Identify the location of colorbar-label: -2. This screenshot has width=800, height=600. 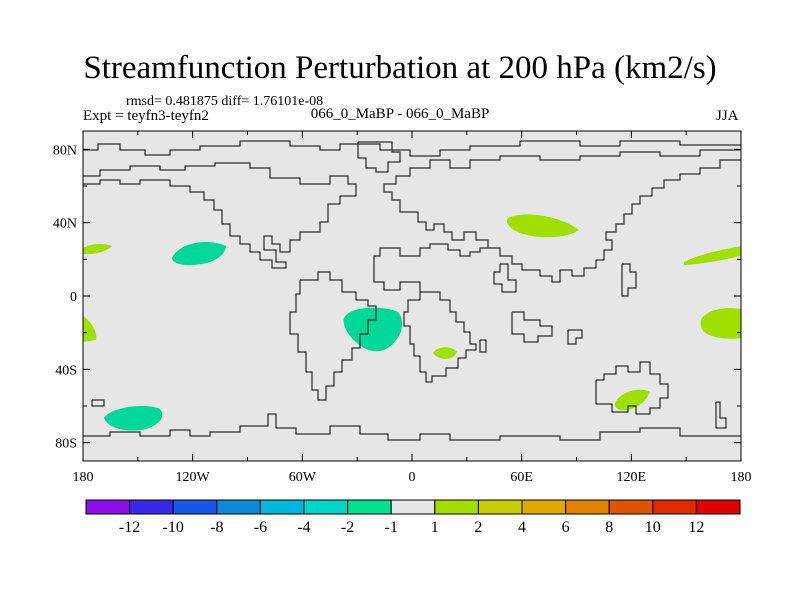
(347, 527).